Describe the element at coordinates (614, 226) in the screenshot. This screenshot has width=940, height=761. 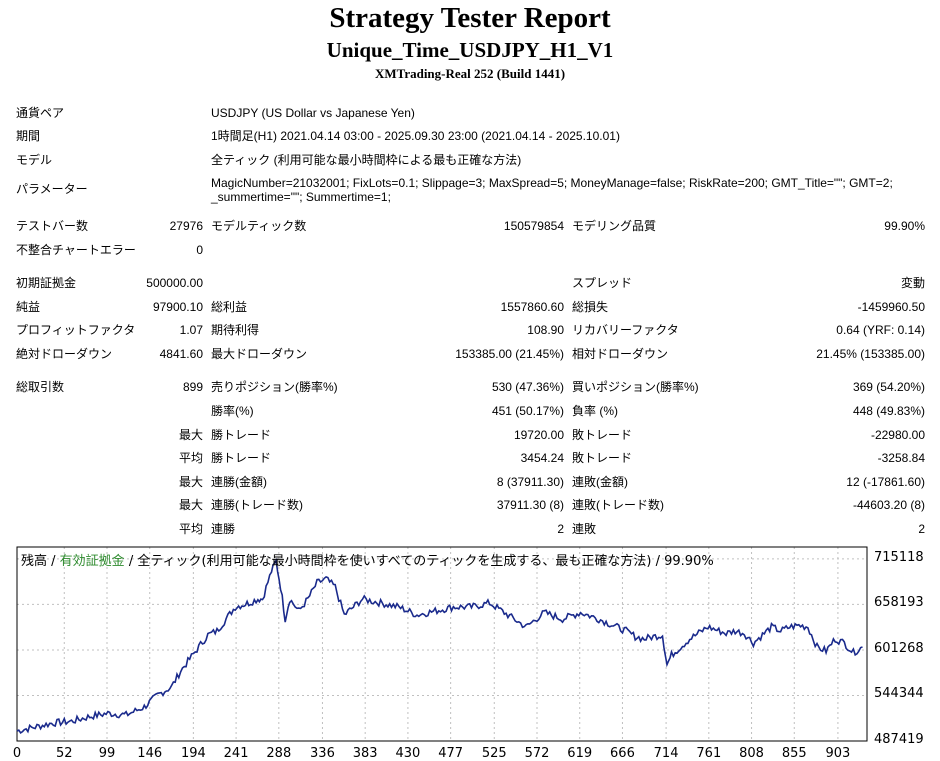
I see `quality-label: モデリング品質` at that location.